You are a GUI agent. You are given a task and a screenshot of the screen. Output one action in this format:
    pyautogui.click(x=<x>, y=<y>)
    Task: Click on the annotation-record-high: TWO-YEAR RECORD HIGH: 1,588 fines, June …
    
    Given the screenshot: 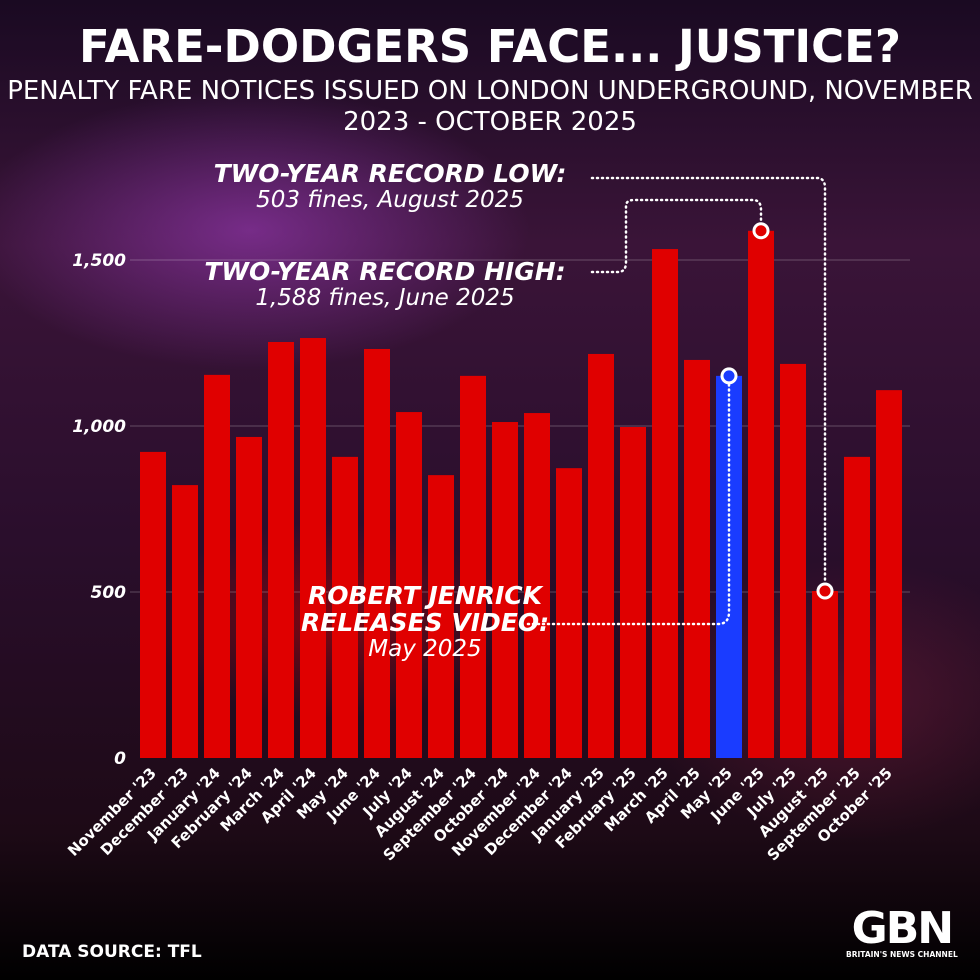 What is the action you would take?
    pyautogui.click(x=385, y=285)
    